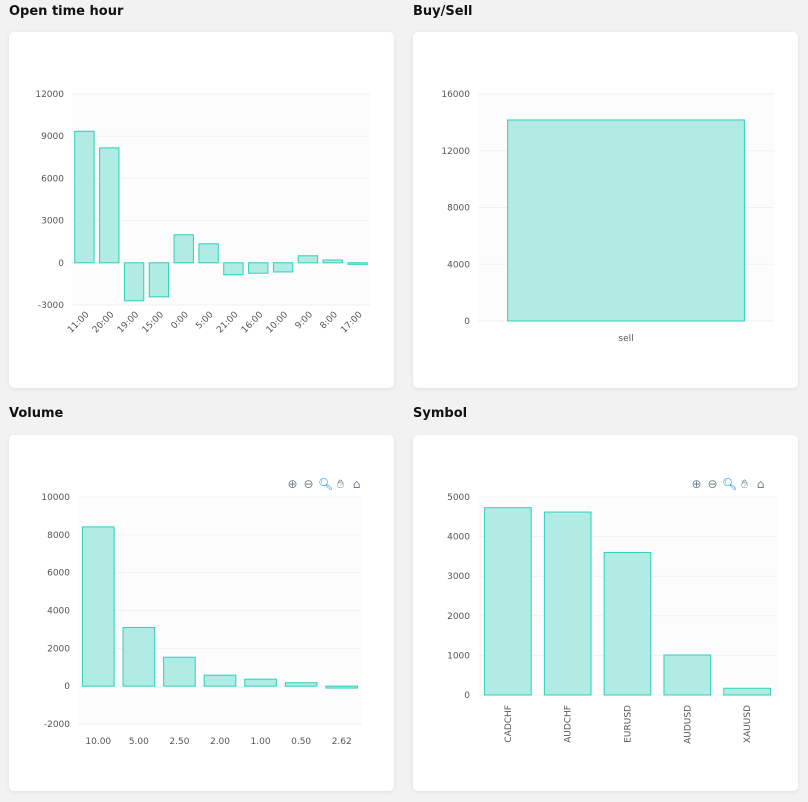 This screenshot has width=808, height=802. I want to click on x-tick-label: AUDCHF, so click(569, 724).